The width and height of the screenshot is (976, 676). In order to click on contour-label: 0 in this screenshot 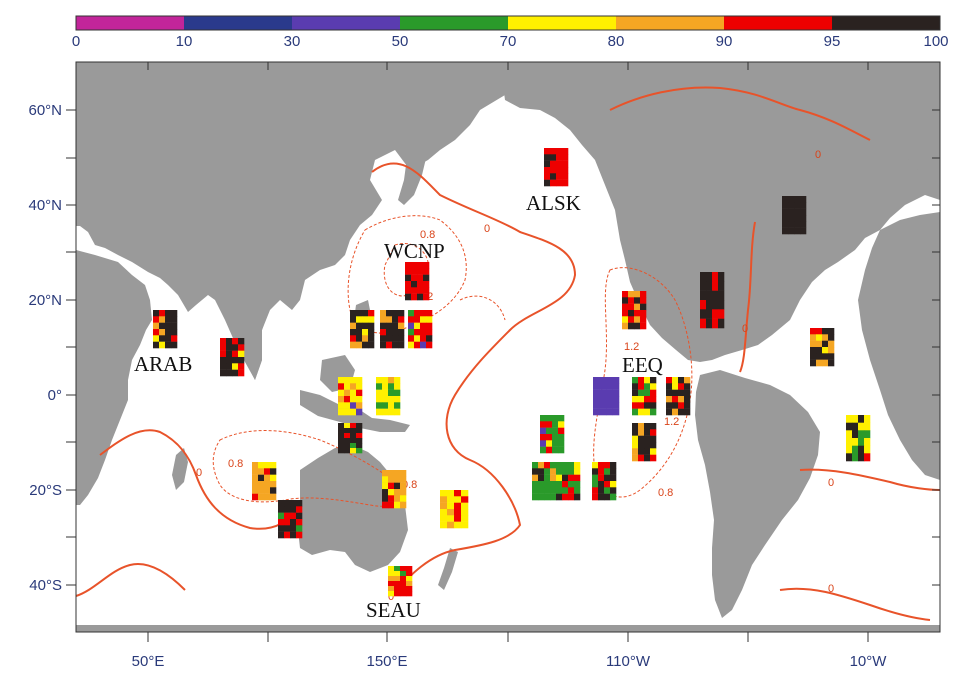, I will do `click(487, 229)`.